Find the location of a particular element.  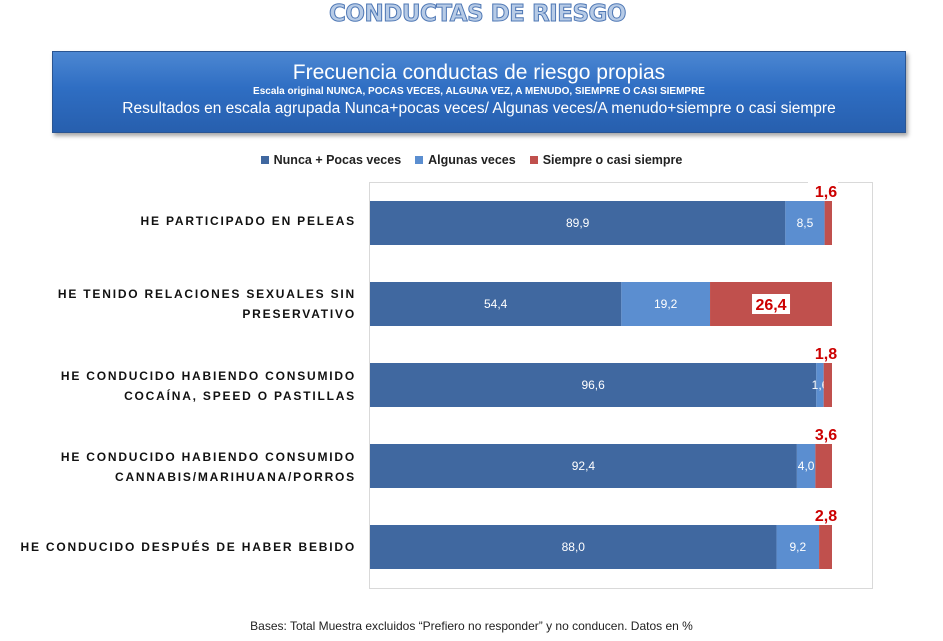

legend-swatch-siempre is located at coordinates (533, 160).